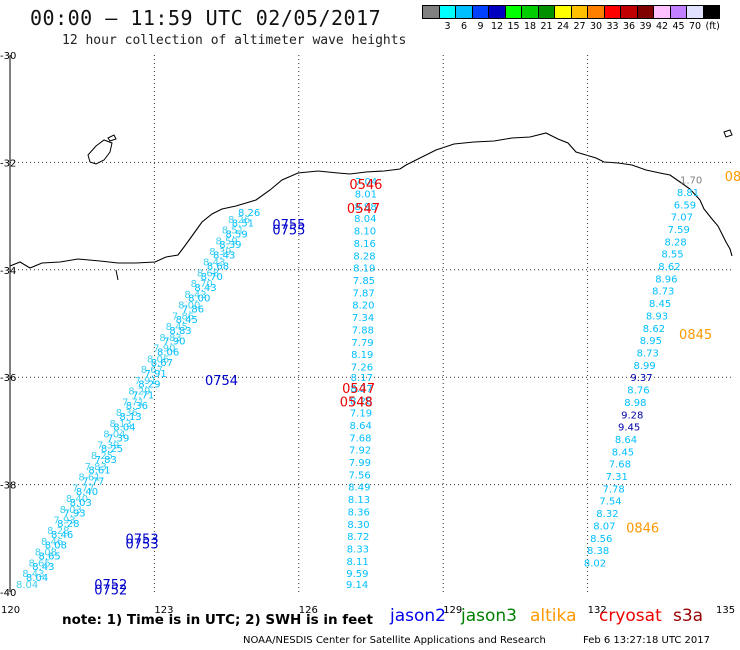 Image resolution: width=740 pixels, height=650 pixels. What do you see at coordinates (364, 293) in the screenshot?
I see `swh-value: 7.87` at bounding box center [364, 293].